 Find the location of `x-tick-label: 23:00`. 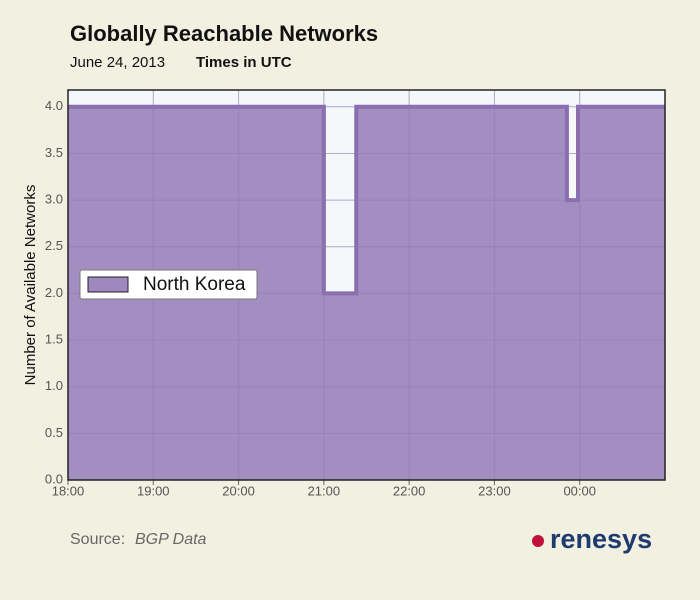

x-tick-label: 23:00 is located at coordinates (494, 490).